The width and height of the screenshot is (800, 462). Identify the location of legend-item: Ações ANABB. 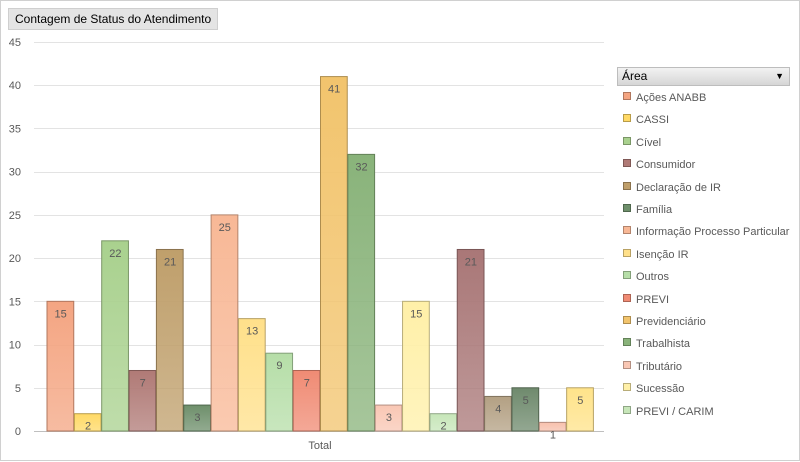
(664, 98).